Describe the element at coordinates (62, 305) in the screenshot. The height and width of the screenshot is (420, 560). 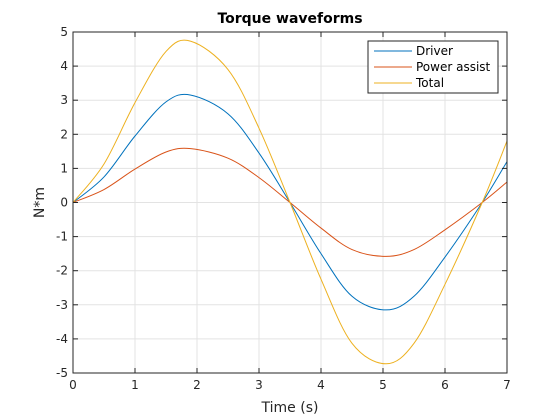
I see `y-tick-label: -3` at that location.